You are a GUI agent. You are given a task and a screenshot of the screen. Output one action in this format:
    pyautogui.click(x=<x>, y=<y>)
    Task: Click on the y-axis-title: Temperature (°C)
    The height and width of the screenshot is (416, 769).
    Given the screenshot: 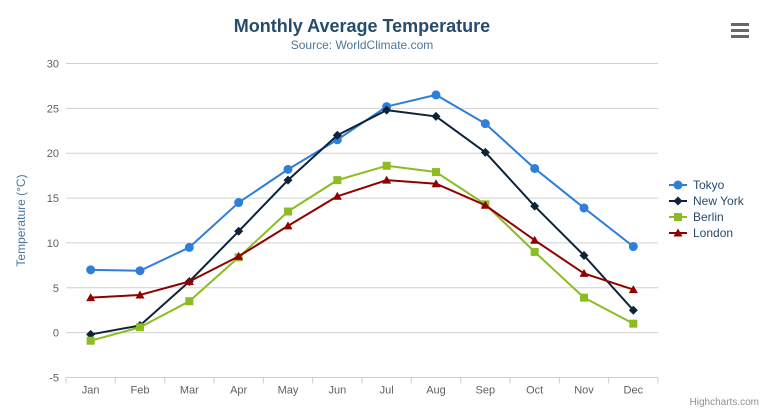 What is the action you would take?
    pyautogui.click(x=21, y=220)
    